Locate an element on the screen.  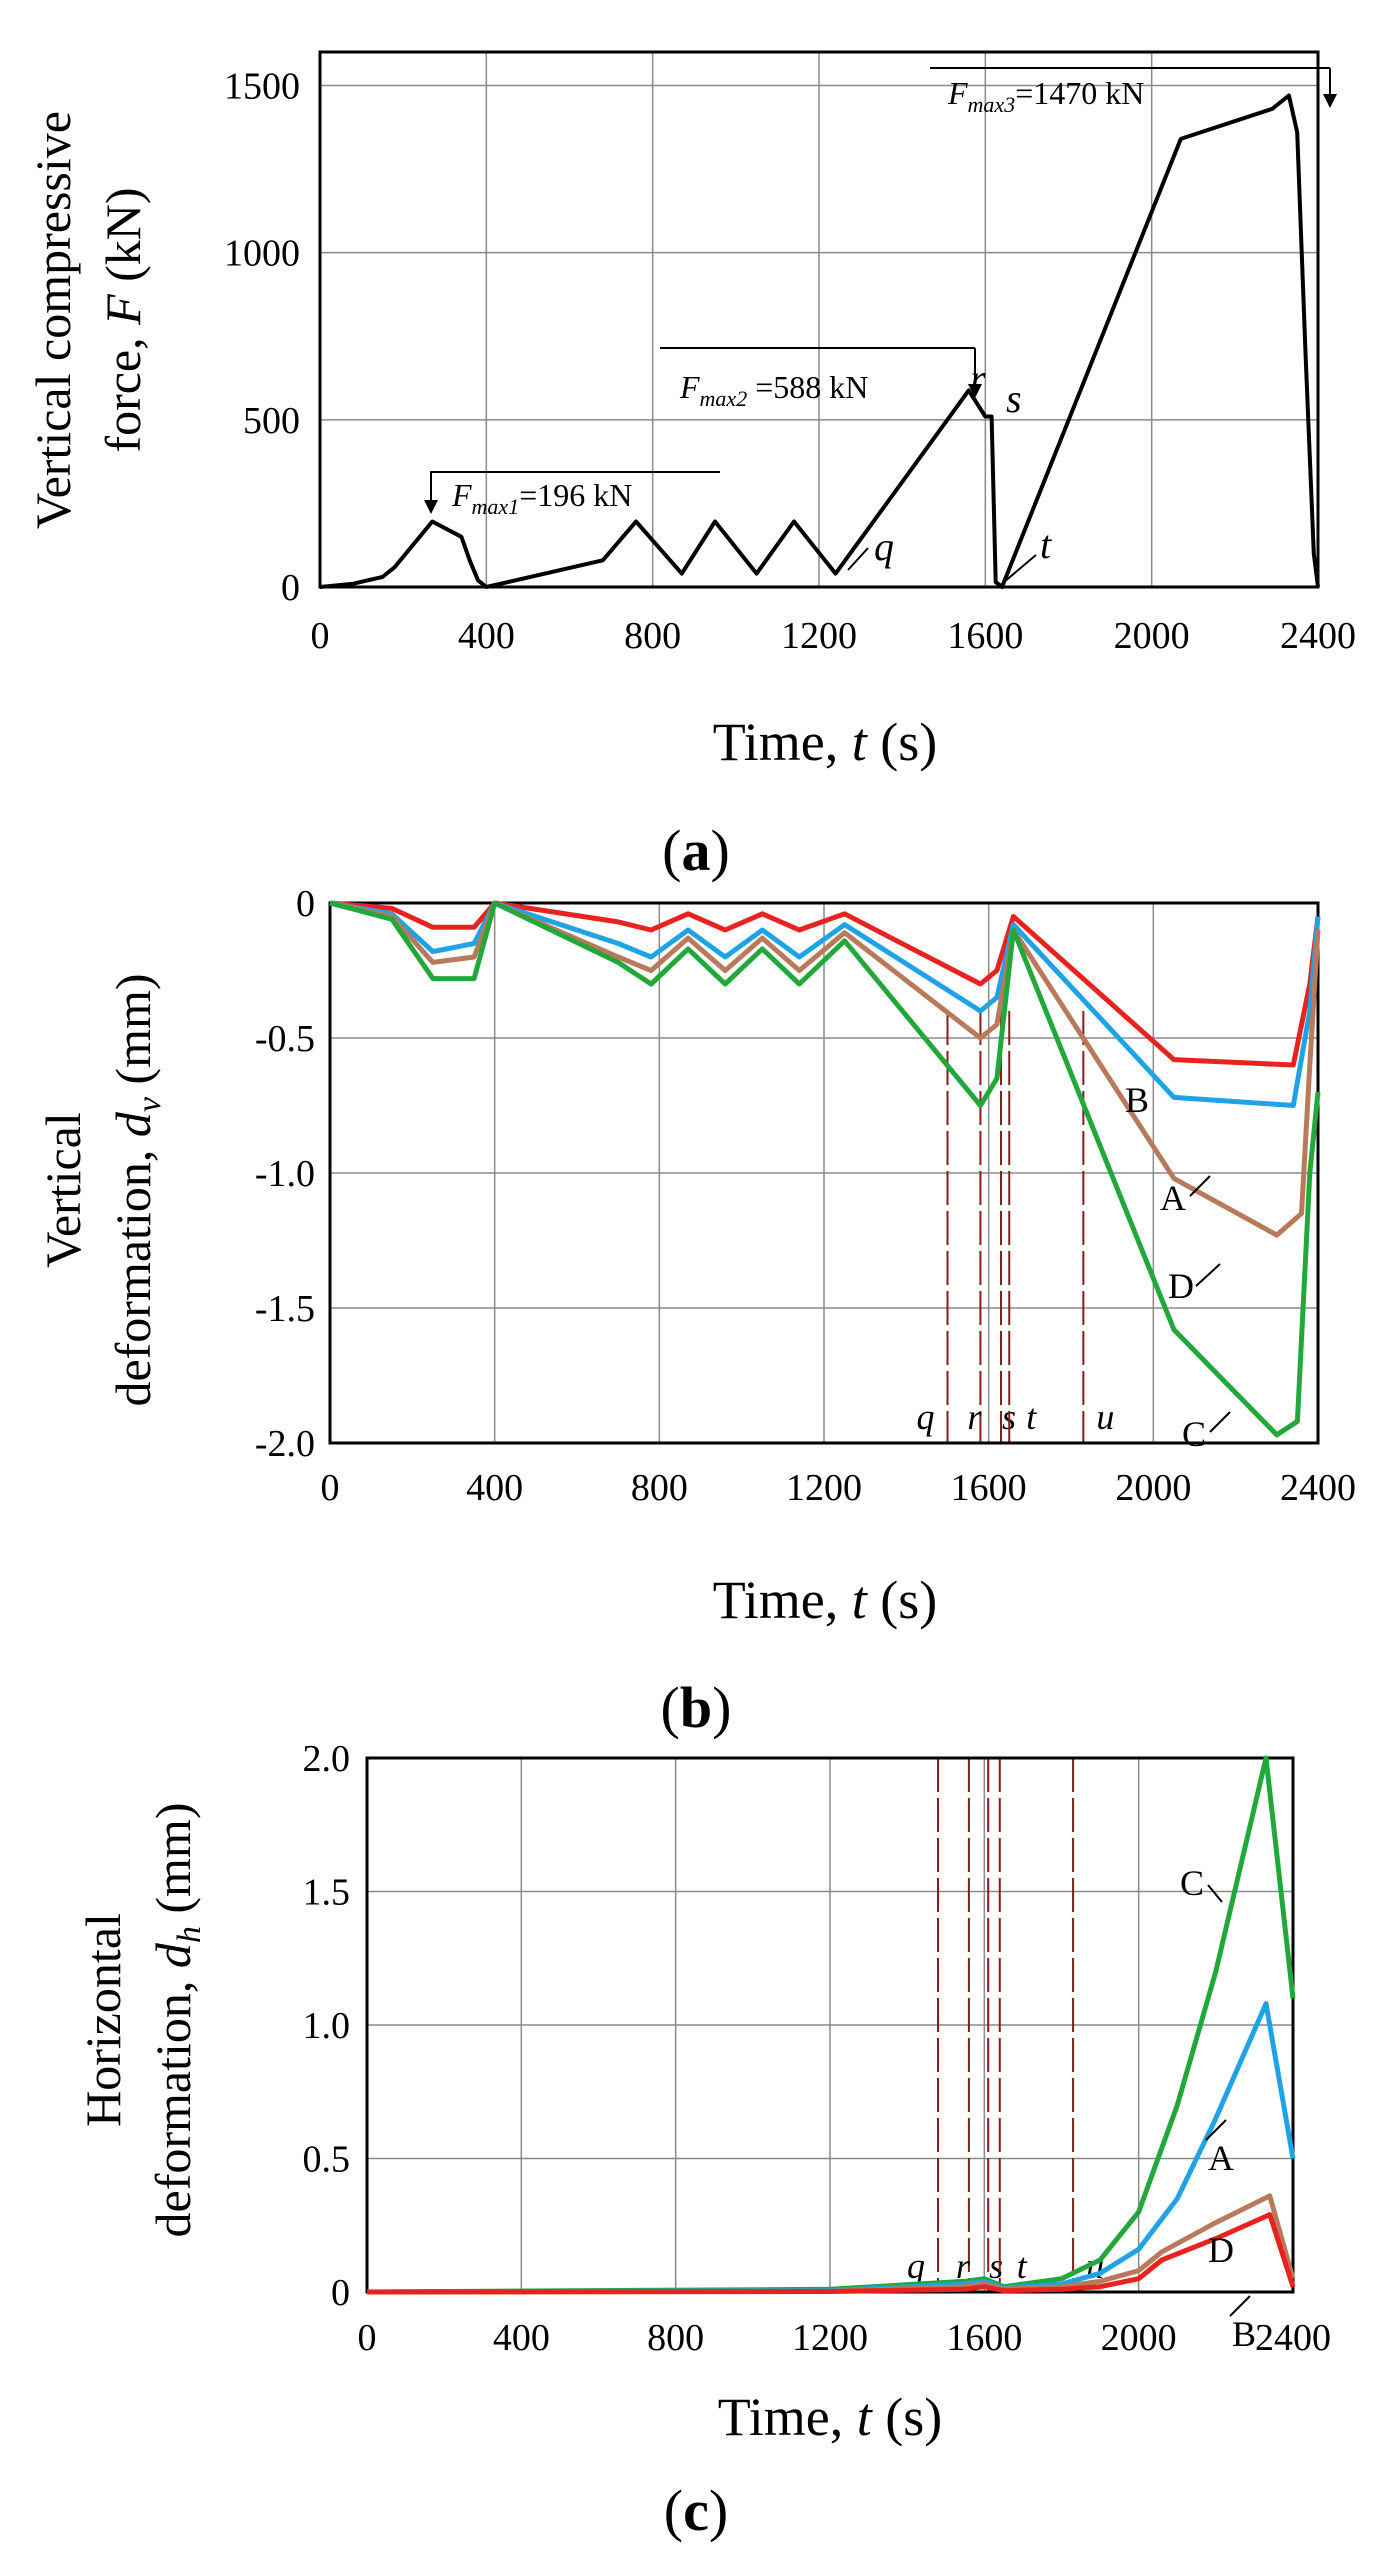
point-label-r: r is located at coordinates (978, 378).